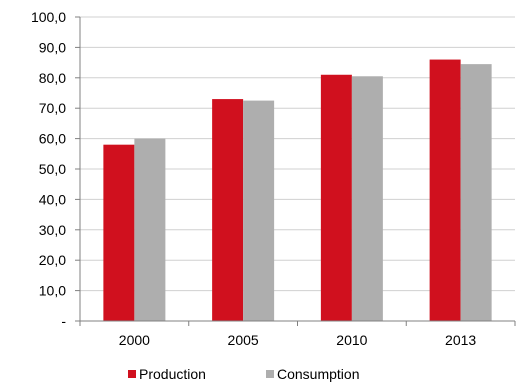 The width and height of the screenshot is (526, 385). I want to click on y-tick-label: -, so click(63, 321).